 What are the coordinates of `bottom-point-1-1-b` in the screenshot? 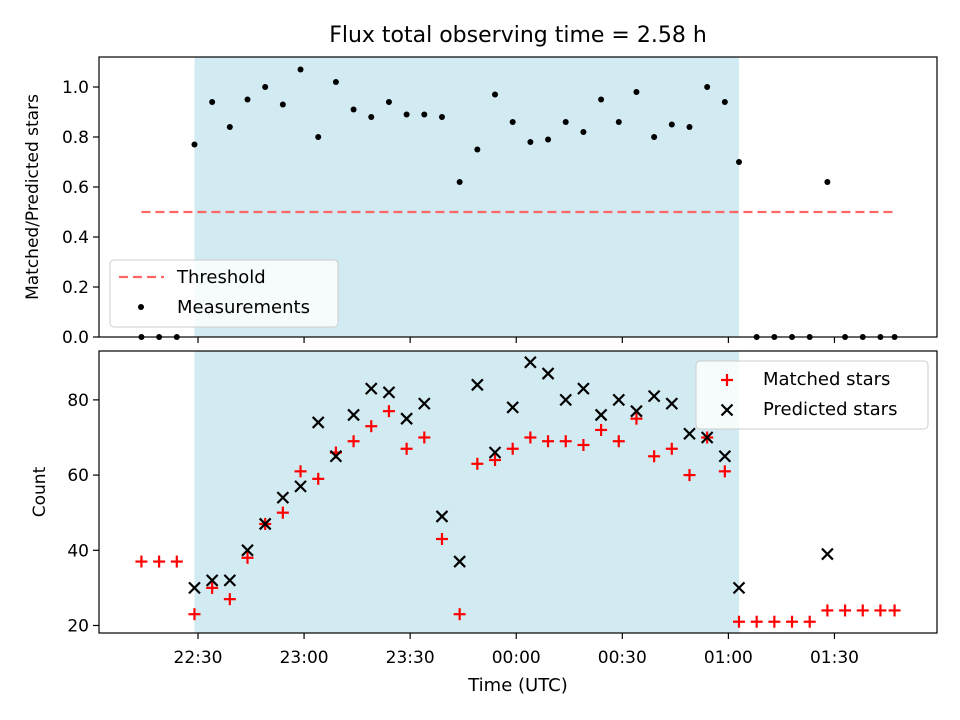 It's located at (212, 580).